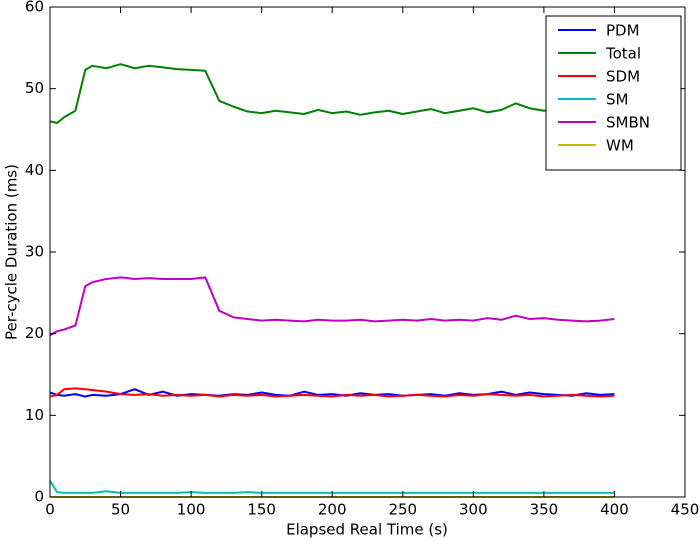 This screenshot has height=540, width=700. Describe the element at coordinates (34, 333) in the screenshot. I see `y-tick-label: 20` at that location.